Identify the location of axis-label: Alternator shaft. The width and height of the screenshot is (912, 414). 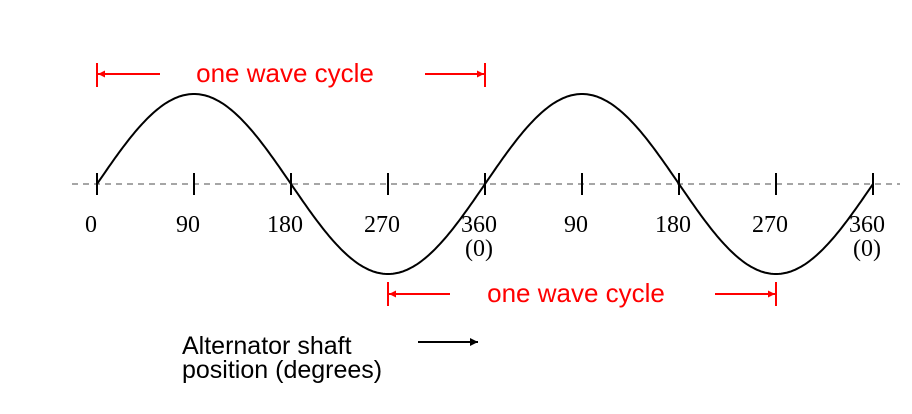
(267, 346).